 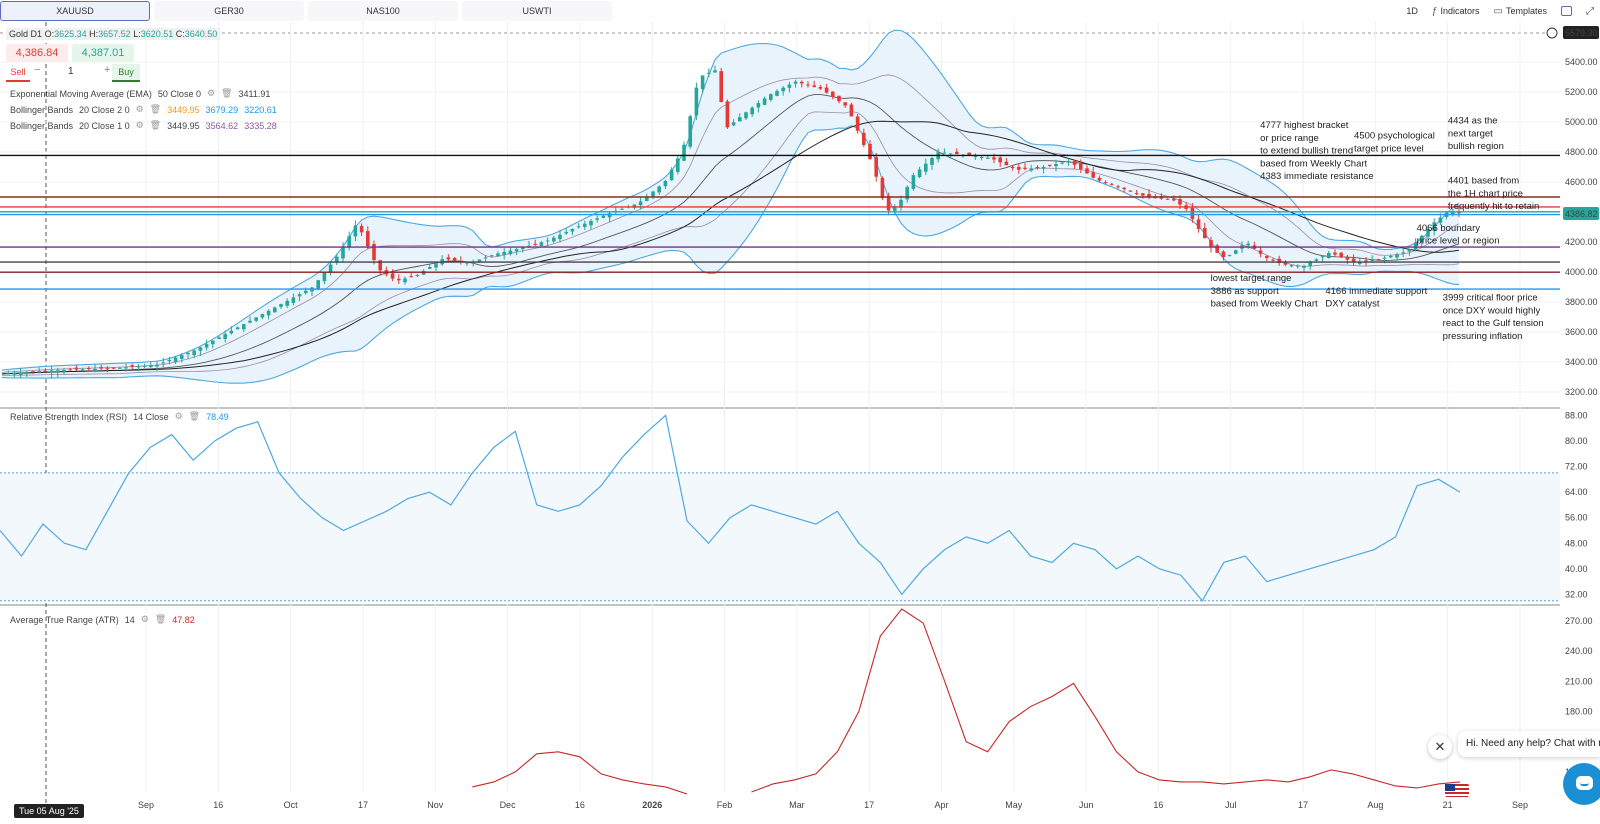 I want to click on chart-annotation: lowest target range, so click(x=1251, y=278).